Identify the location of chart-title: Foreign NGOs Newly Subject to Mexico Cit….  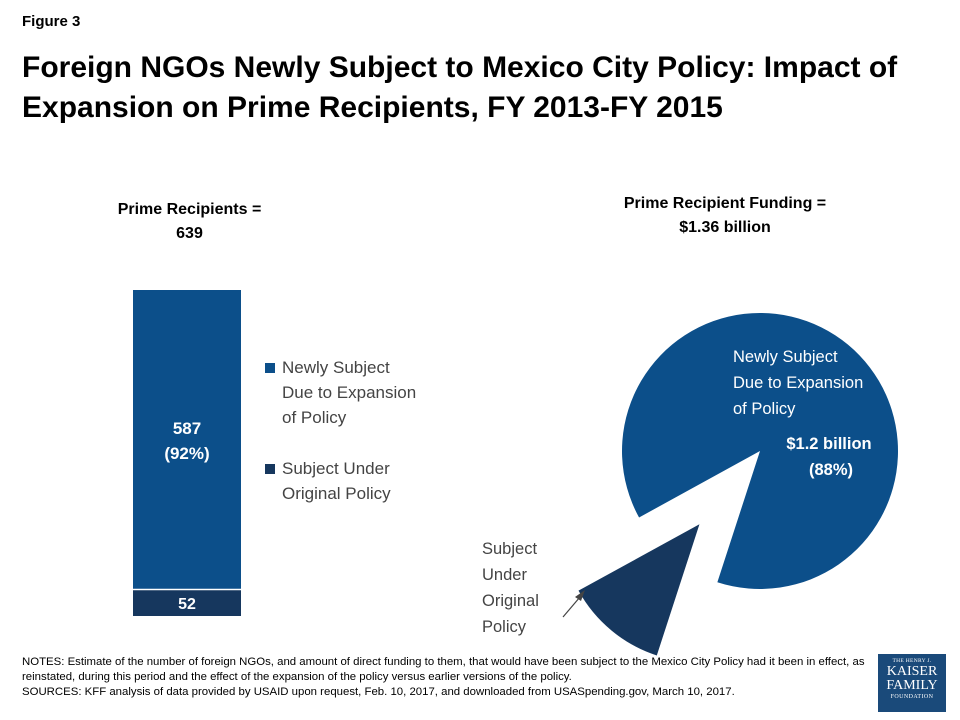
(460, 87).